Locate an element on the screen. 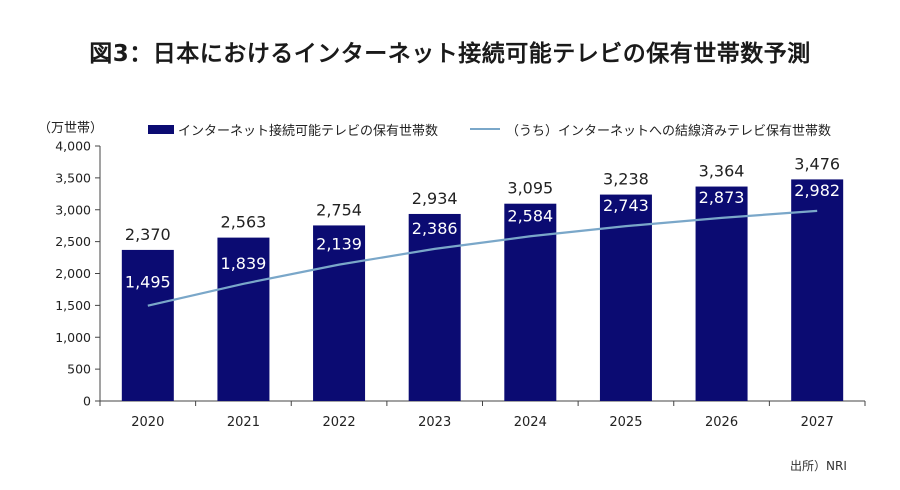 This screenshot has width=900, height=490. x-category-label: 2025 is located at coordinates (625, 422).